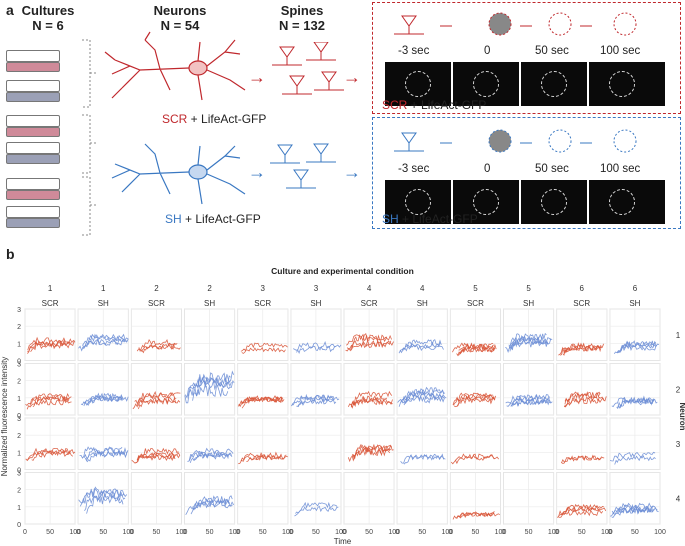 This screenshot has height=546, width=685. Describe the element at coordinates (48, 10) in the screenshot. I see `cultures-title: Cultures` at that location.